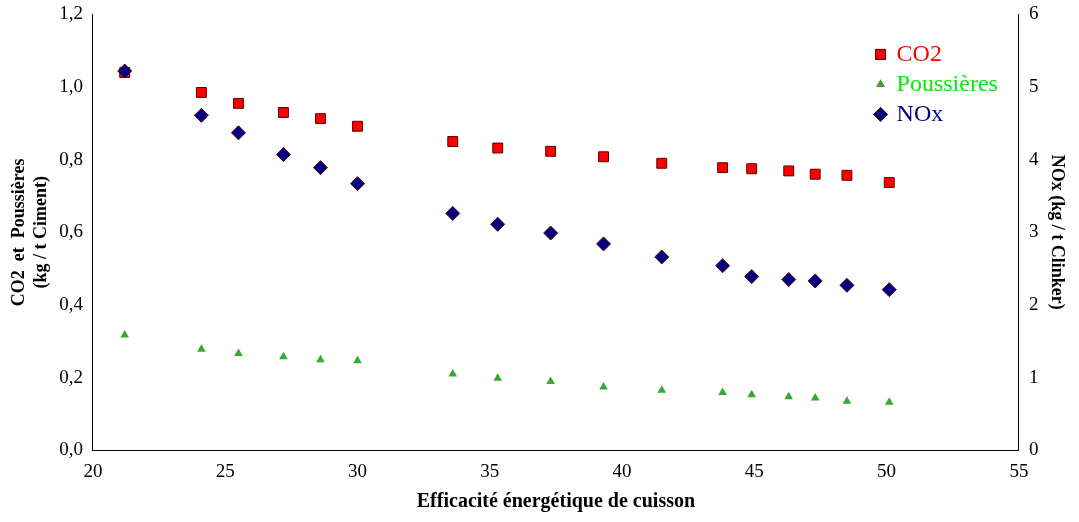 The image size is (1079, 522). I want to click on y2-tick-label: 4, so click(1033, 158).